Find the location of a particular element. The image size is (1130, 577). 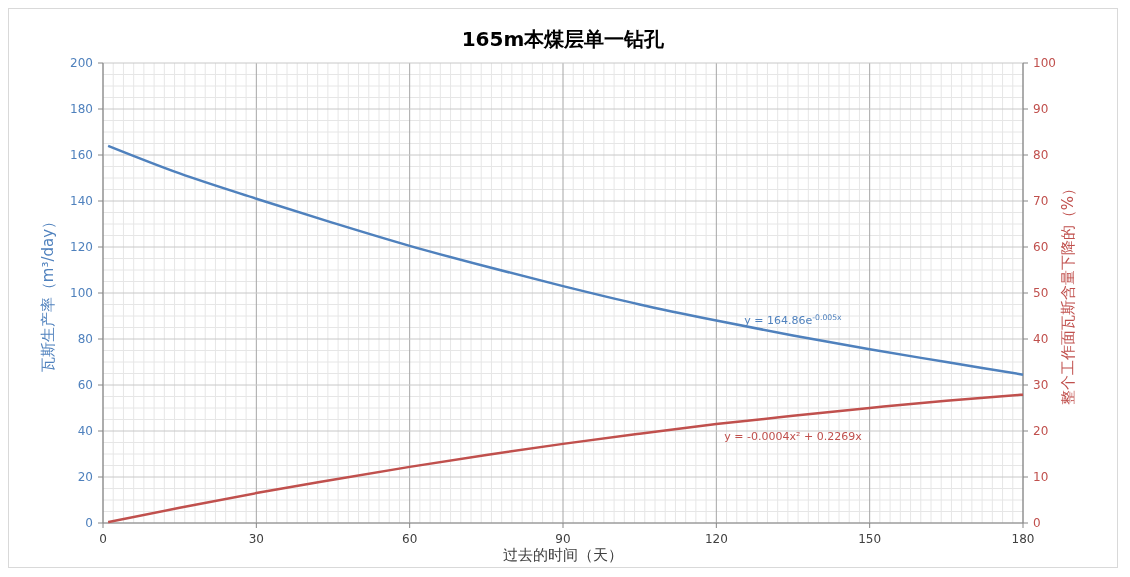

x-axis-title: 过去的时间（天） is located at coordinates (563, 555).